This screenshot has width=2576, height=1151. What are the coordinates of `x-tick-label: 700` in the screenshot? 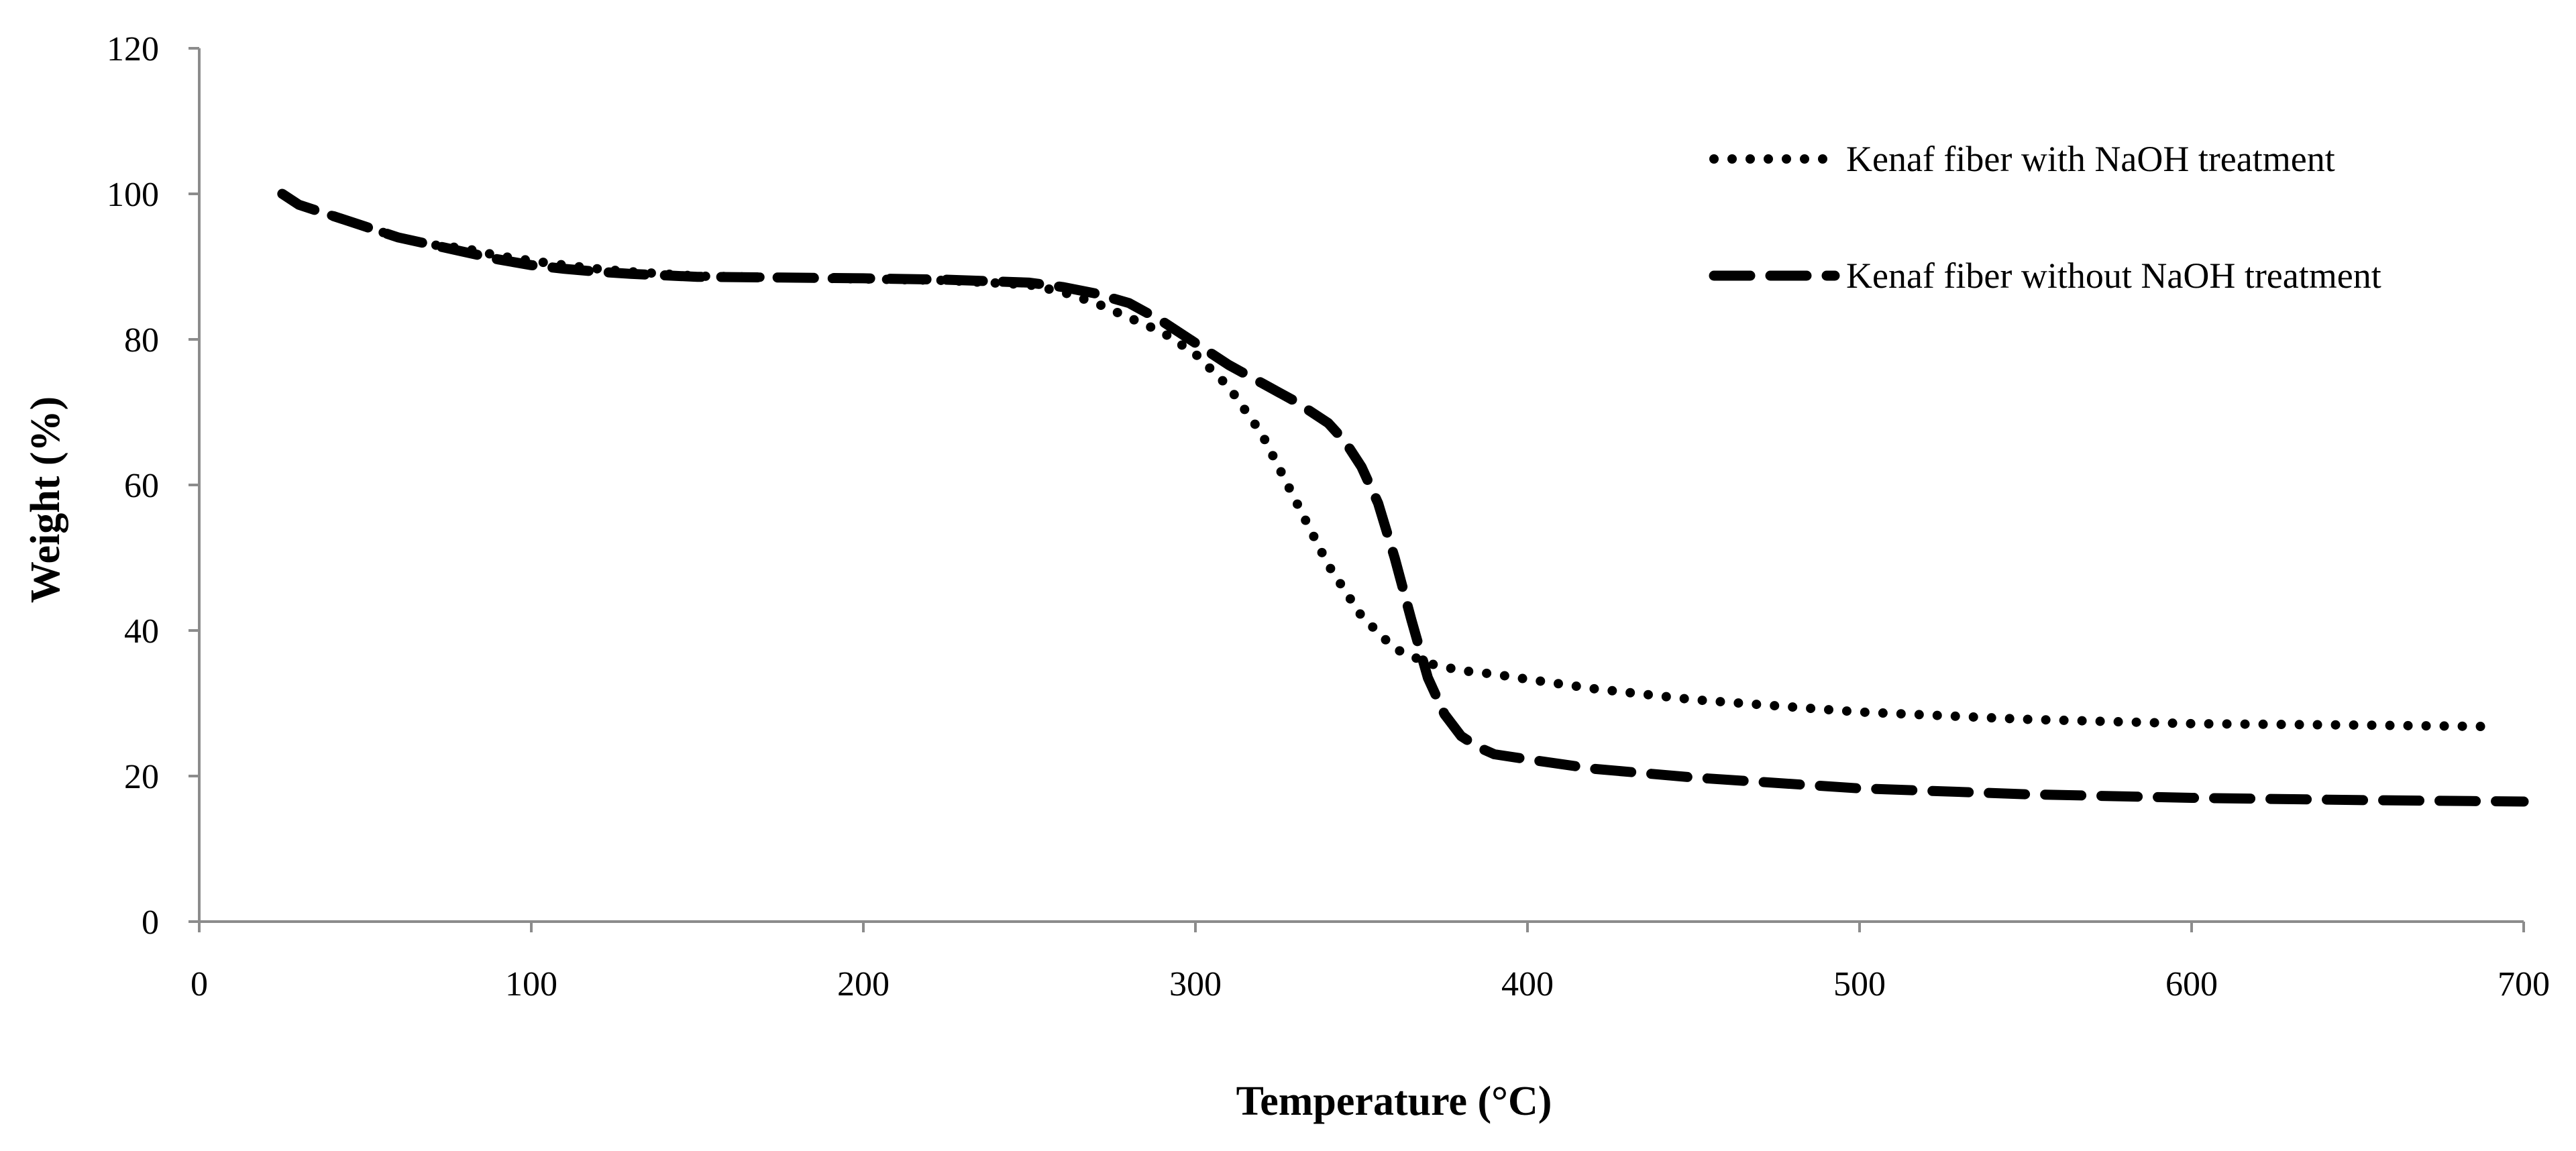 It's located at (2524, 984).